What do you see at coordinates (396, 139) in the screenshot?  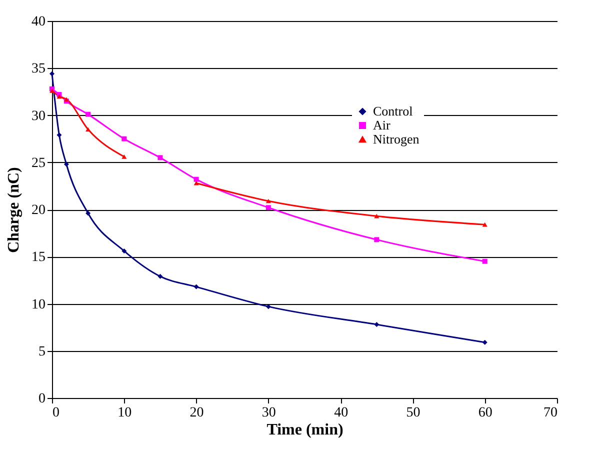 I see `legend-label: Nitrogen` at bounding box center [396, 139].